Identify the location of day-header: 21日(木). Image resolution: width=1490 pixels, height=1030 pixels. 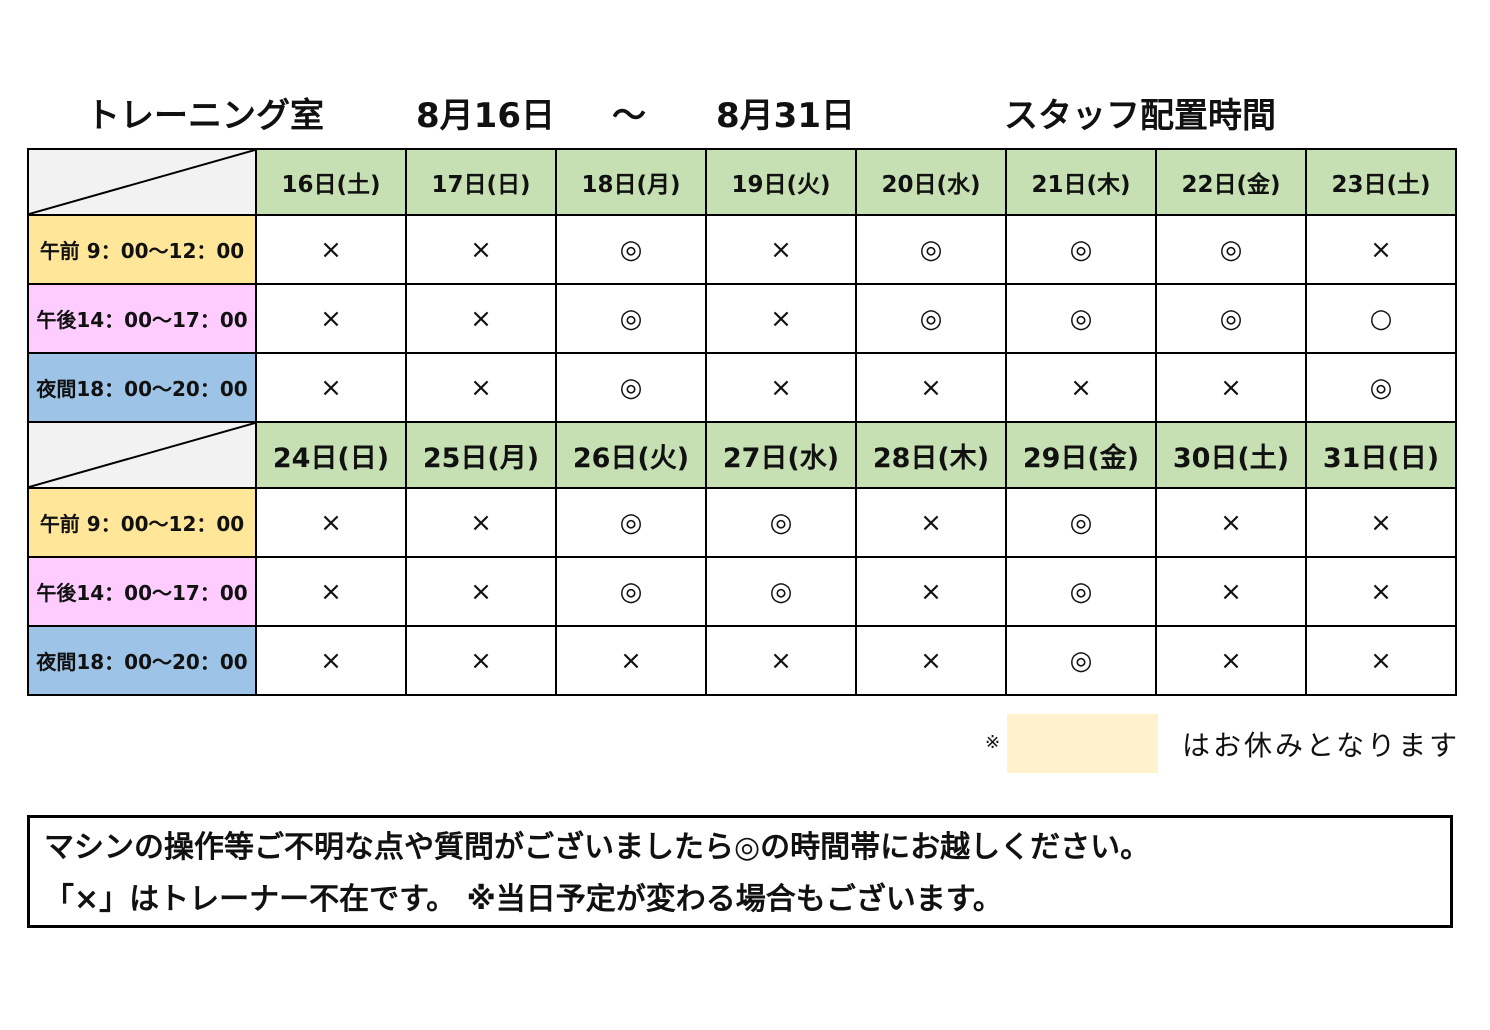
(1081, 182).